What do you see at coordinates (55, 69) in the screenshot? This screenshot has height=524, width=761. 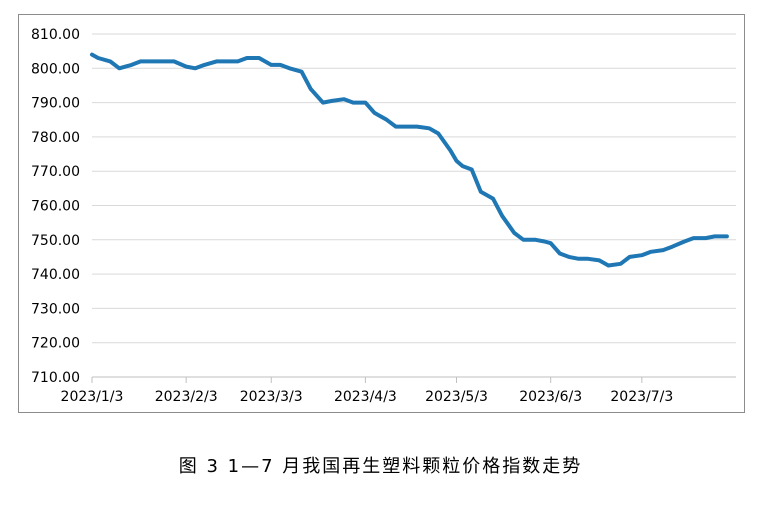 I see `y-tick-label: 800.00` at bounding box center [55, 69].